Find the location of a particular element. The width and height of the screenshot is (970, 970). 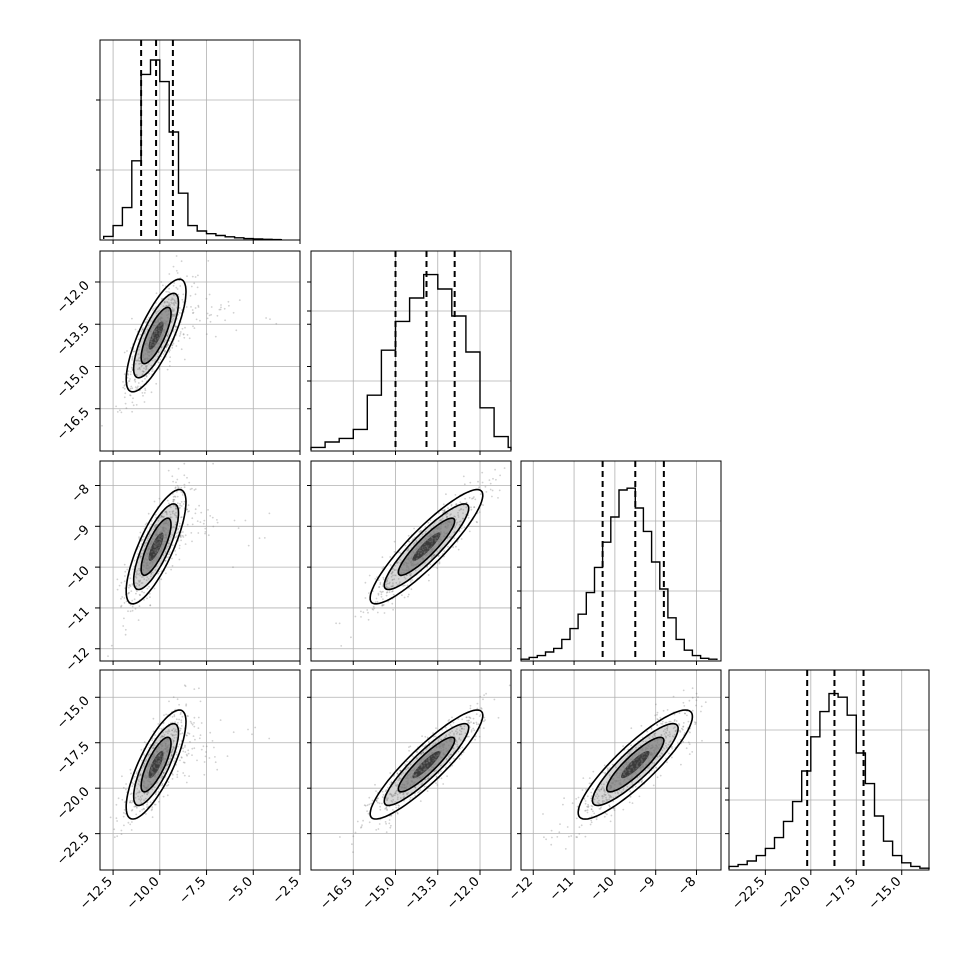

panel-frame is located at coordinates (200, 770).